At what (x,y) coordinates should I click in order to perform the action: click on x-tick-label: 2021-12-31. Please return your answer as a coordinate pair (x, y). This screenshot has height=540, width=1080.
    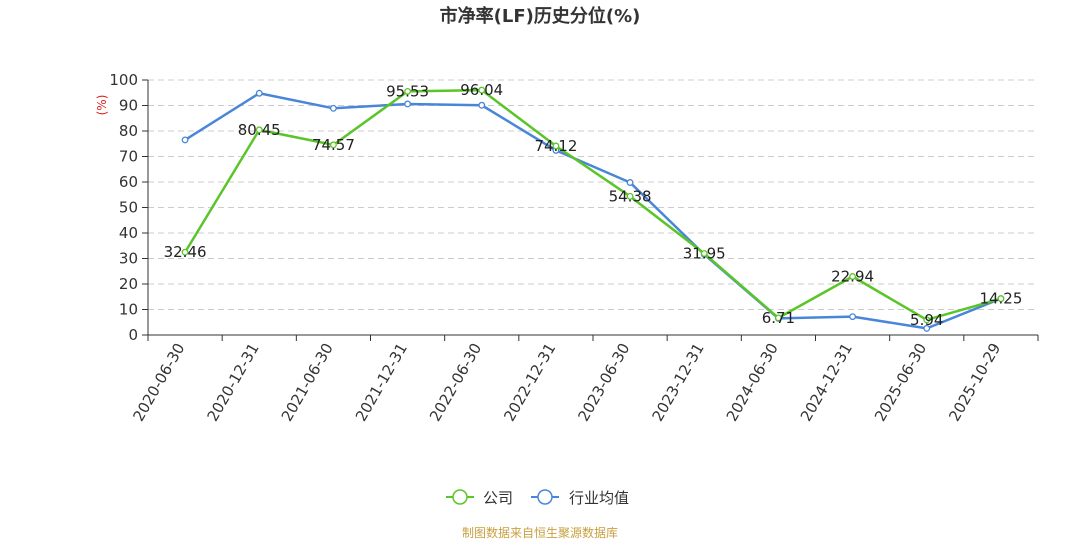
    Looking at the image, I should click on (381, 382).